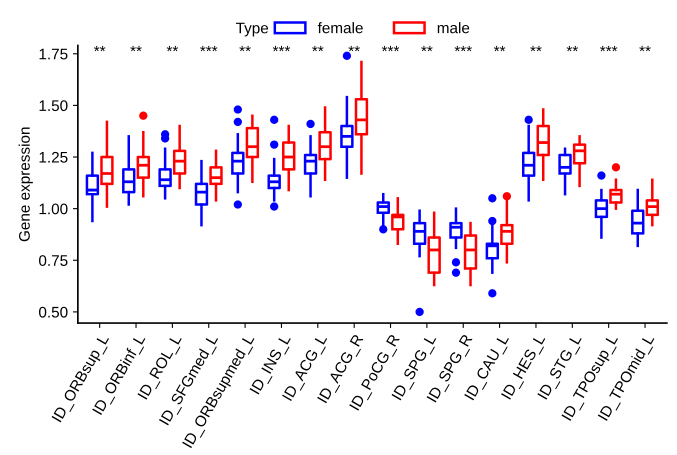 The width and height of the screenshot is (677, 455). I want to click on y-tick-label: 1.50, so click(54, 106).